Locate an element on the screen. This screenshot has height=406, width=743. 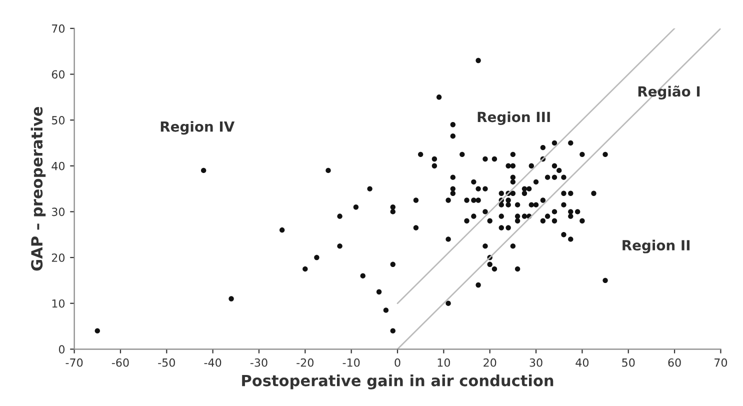
x-tick-label: 40 is located at coordinates (582, 362).